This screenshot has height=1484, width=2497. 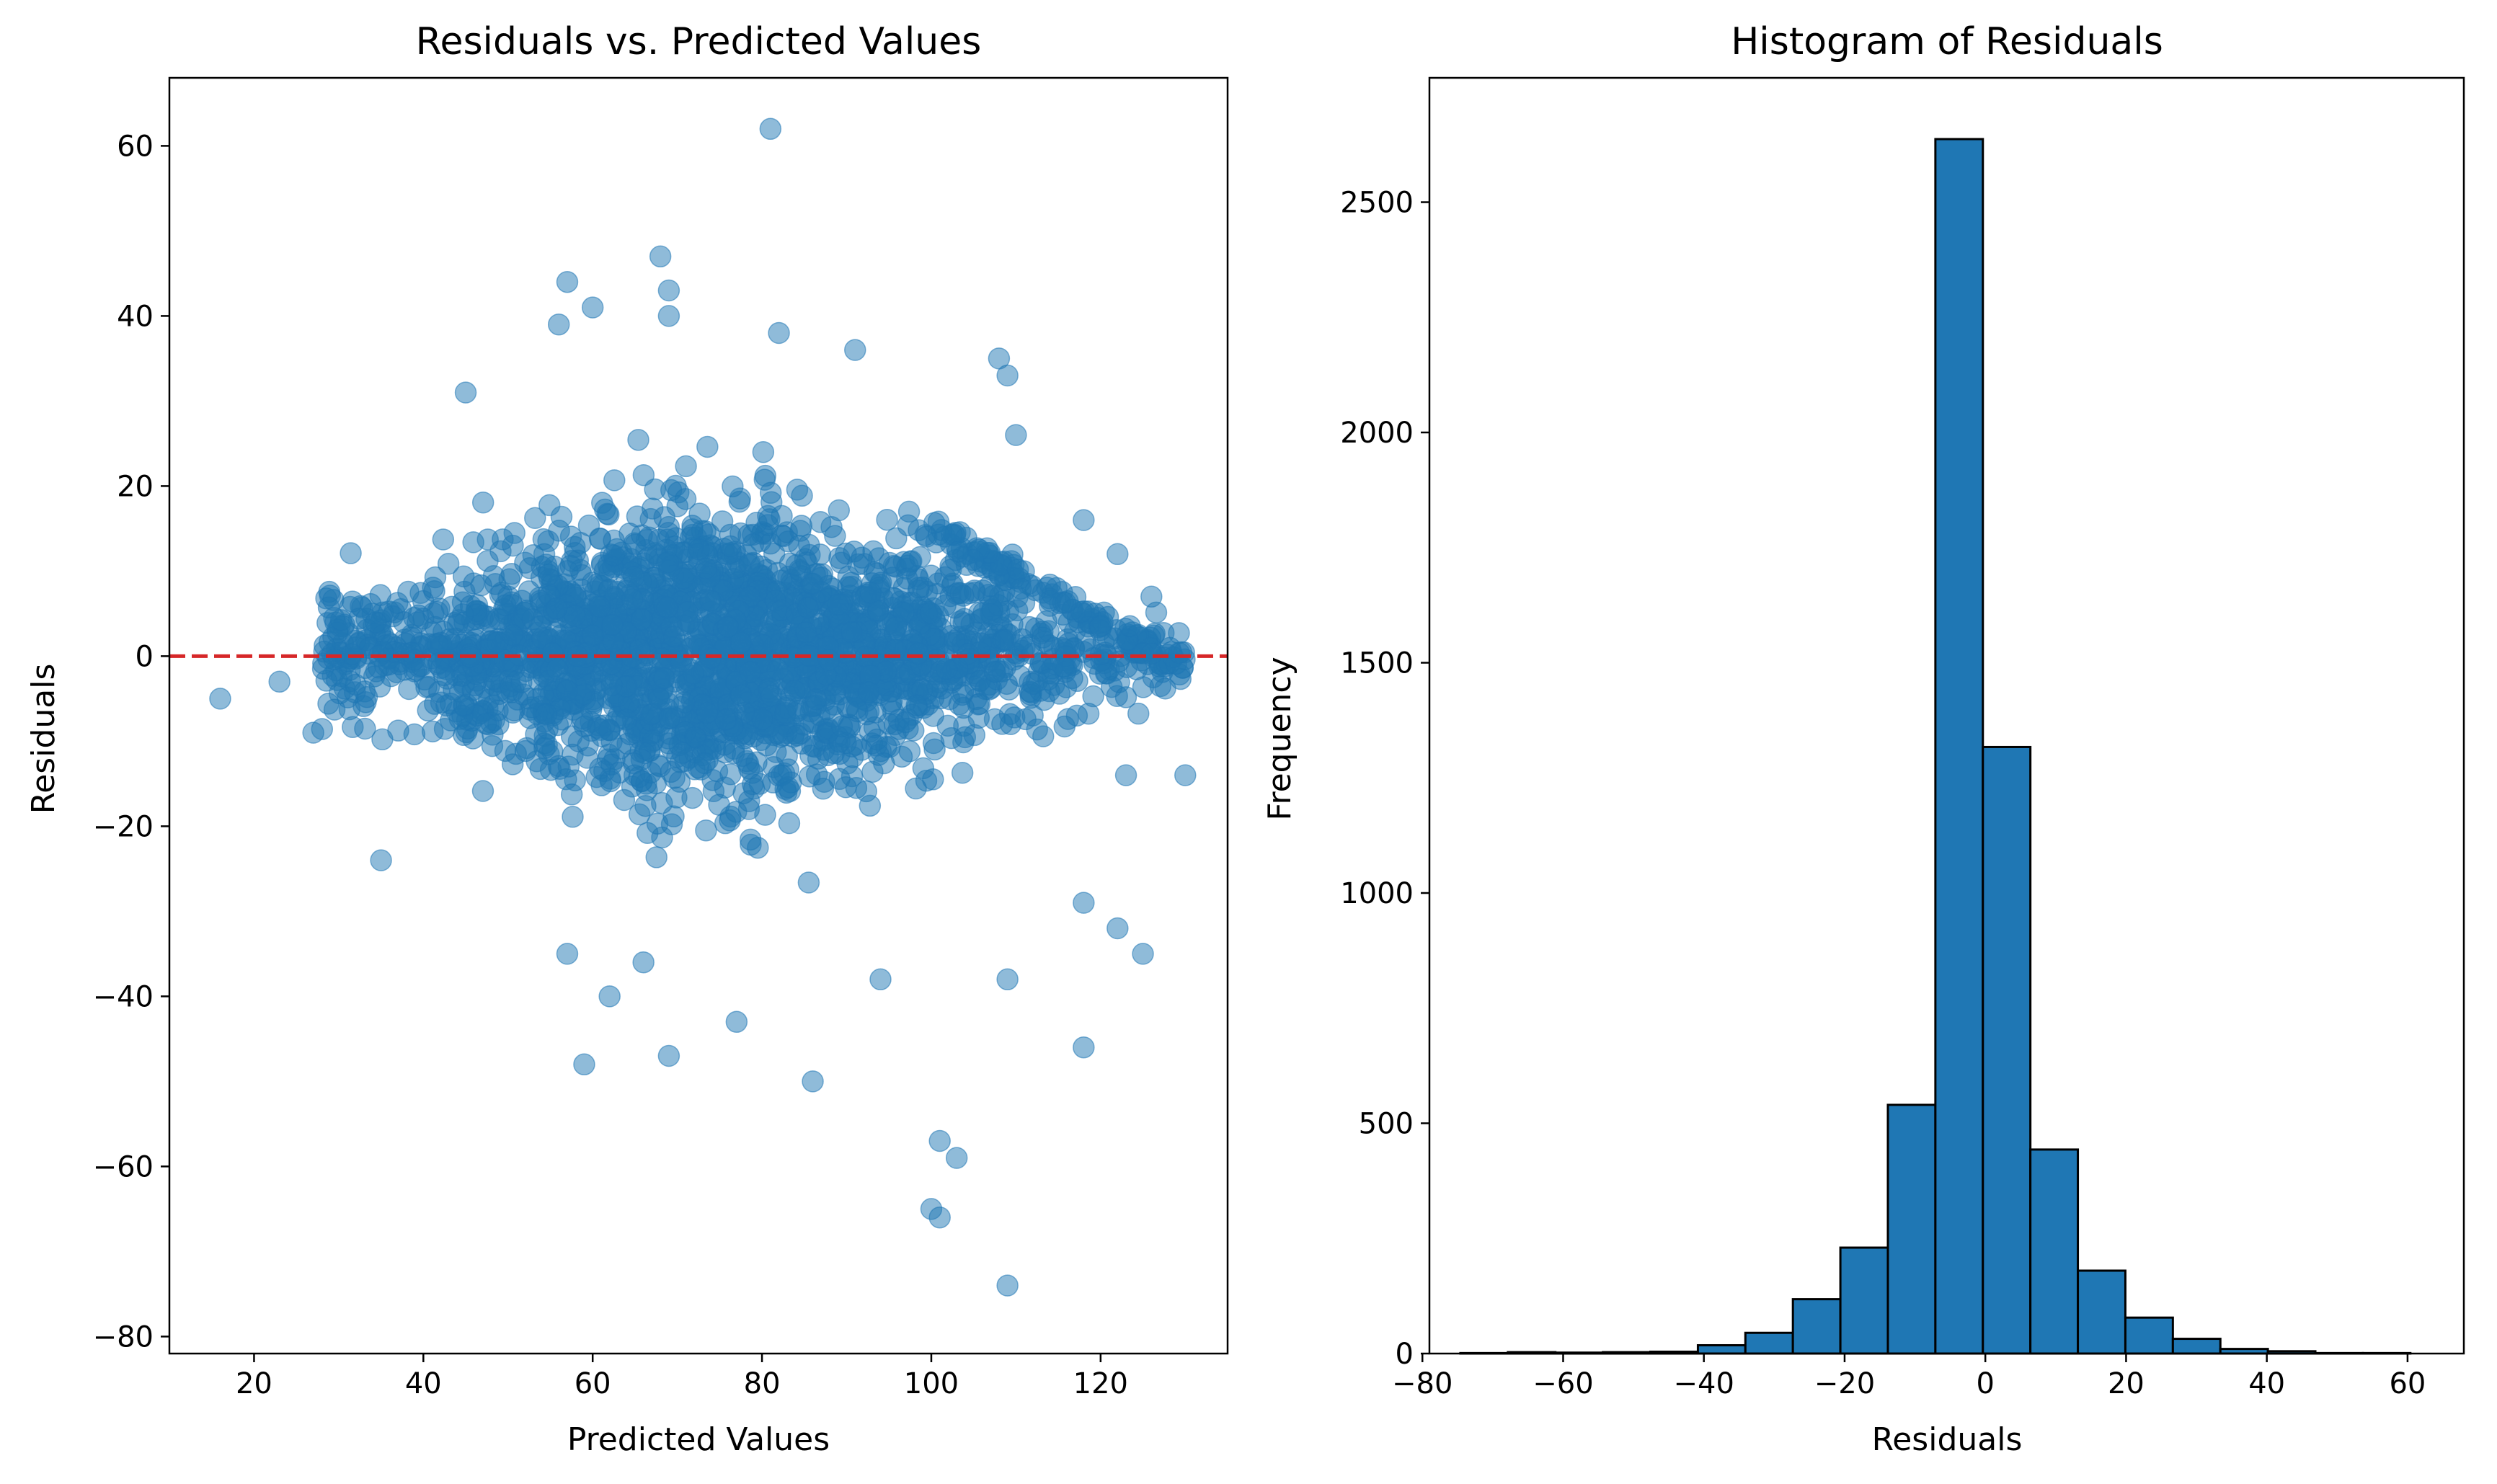 I want to click on histogram-y-tick-label: 2000, so click(x=1377, y=434).